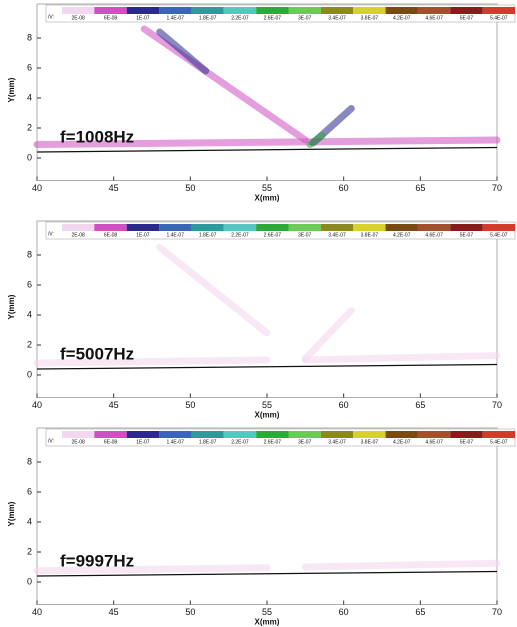 Image resolution: width=517 pixels, height=627 pixels. What do you see at coordinates (267, 149) in the screenshot?
I see `wall-line` at bounding box center [267, 149].